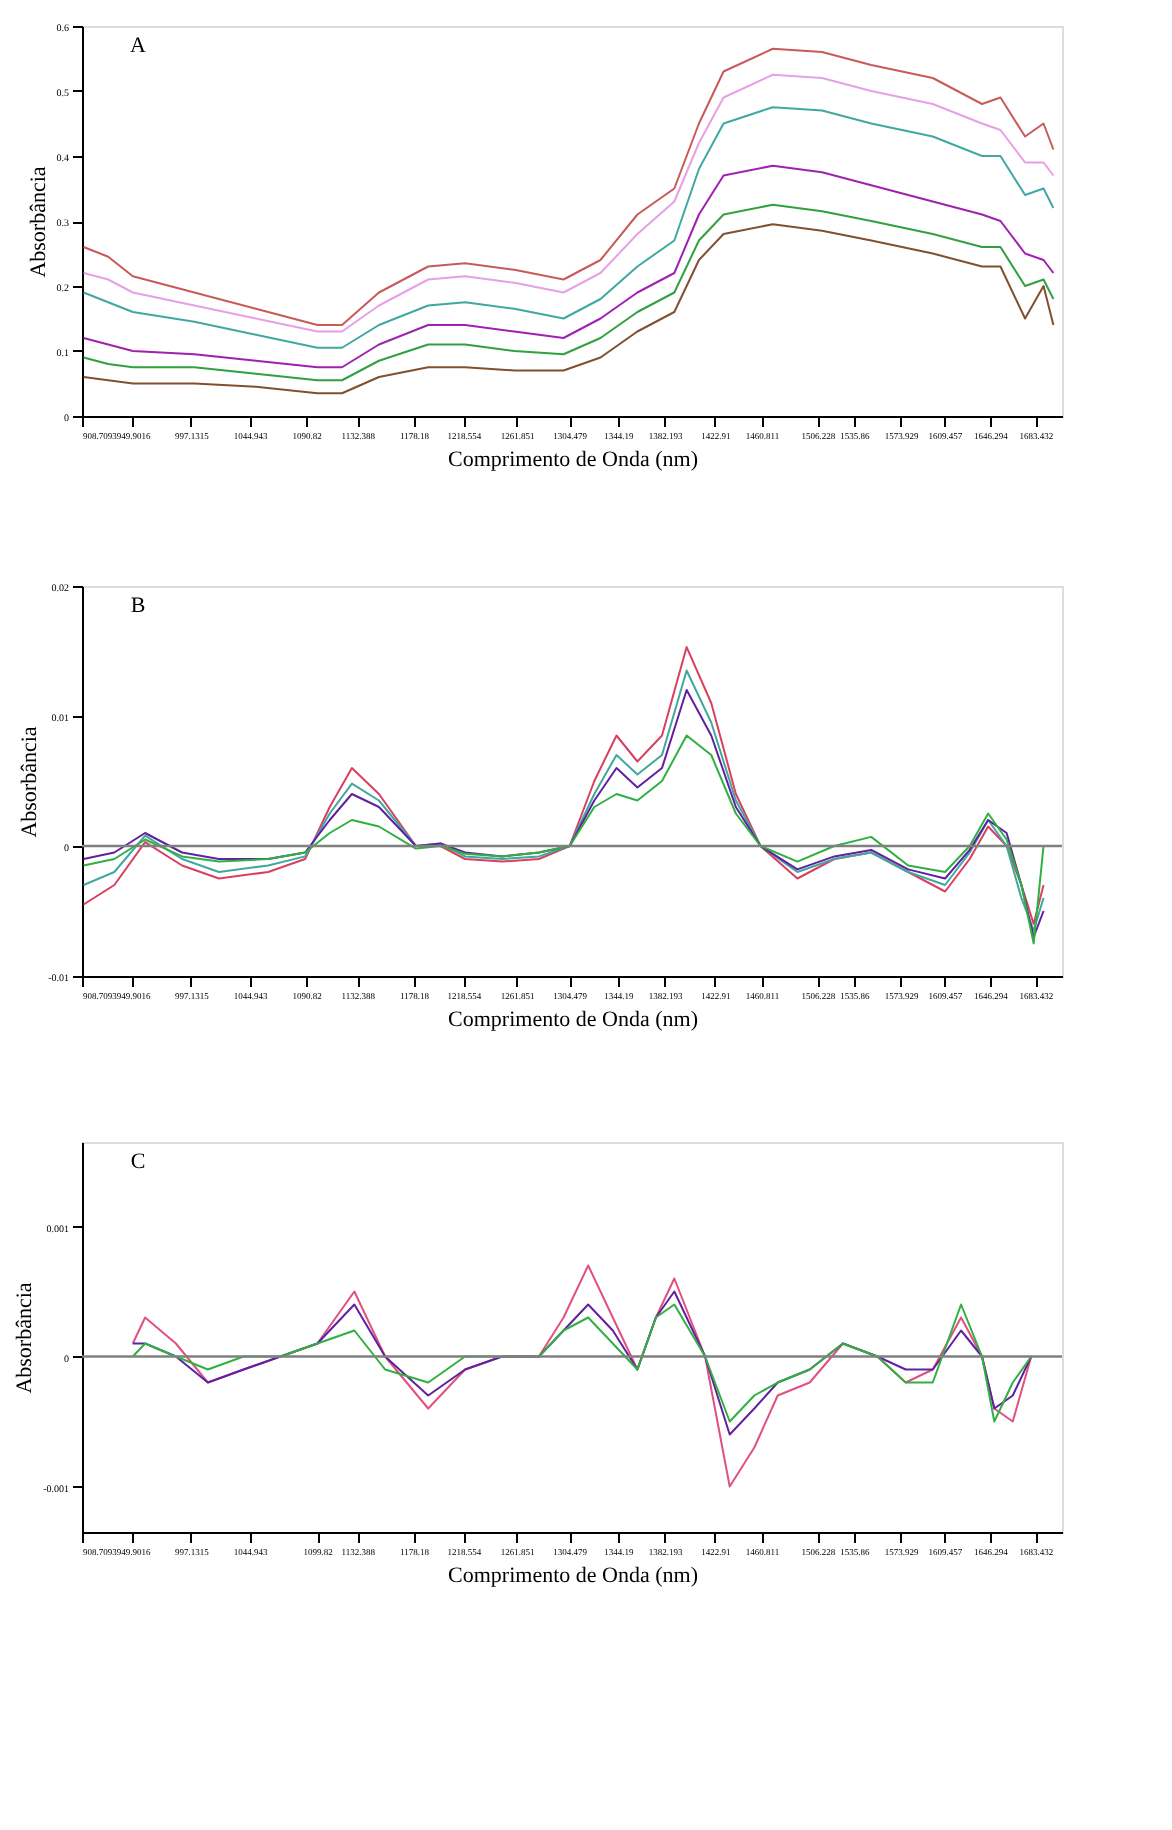 The height and width of the screenshot is (1830, 1172). I want to click on annotation: B, so click(138, 606).